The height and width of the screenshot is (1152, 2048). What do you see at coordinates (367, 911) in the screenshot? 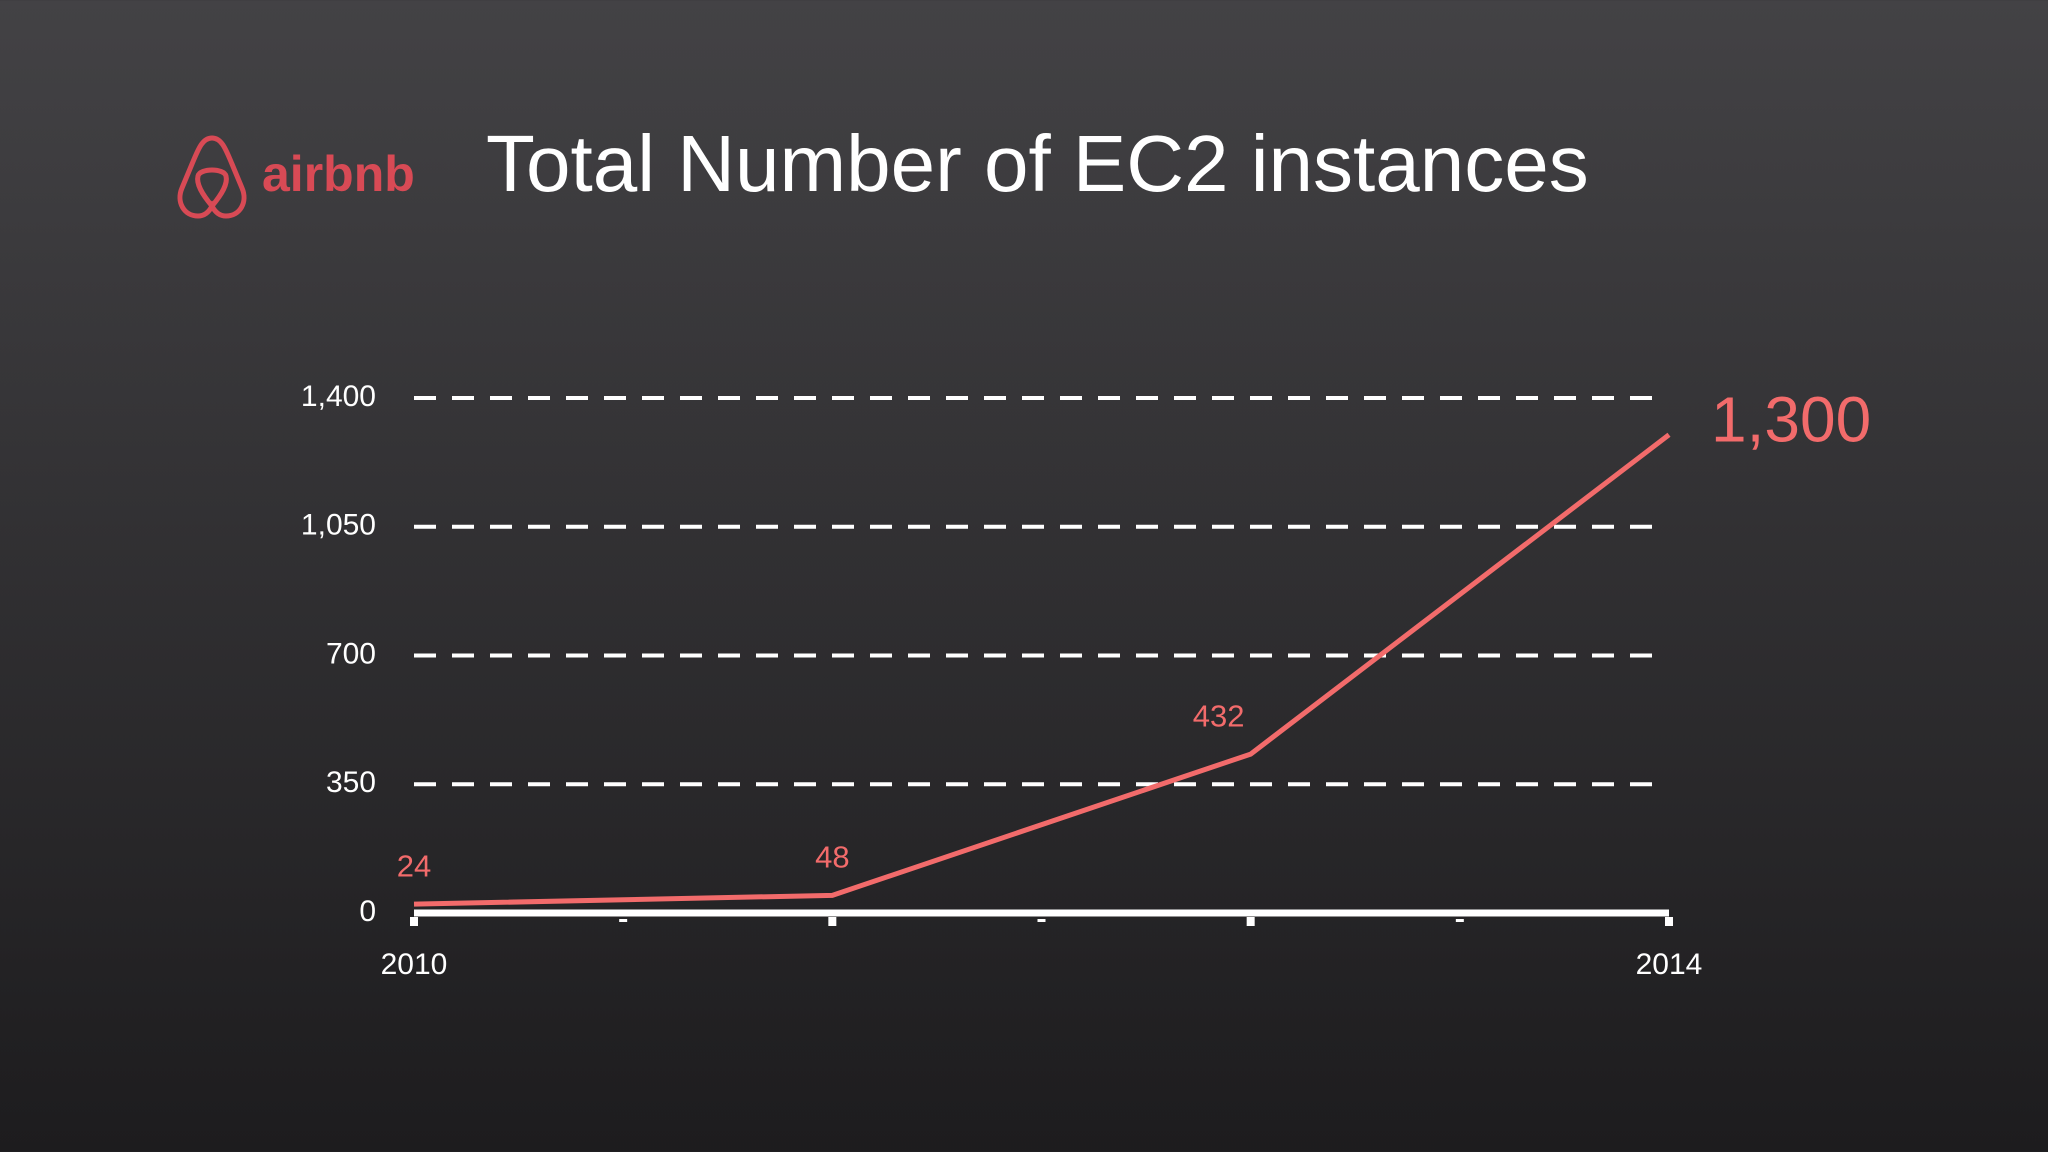
I see `y-tick-label: 0` at bounding box center [367, 911].